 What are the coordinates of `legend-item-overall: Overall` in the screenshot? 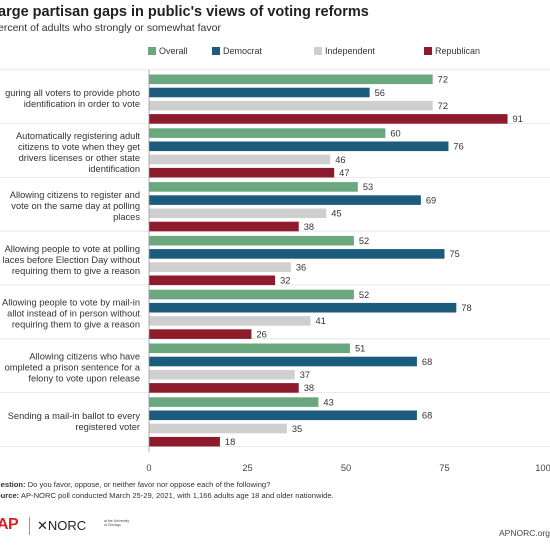 It's located at (168, 51).